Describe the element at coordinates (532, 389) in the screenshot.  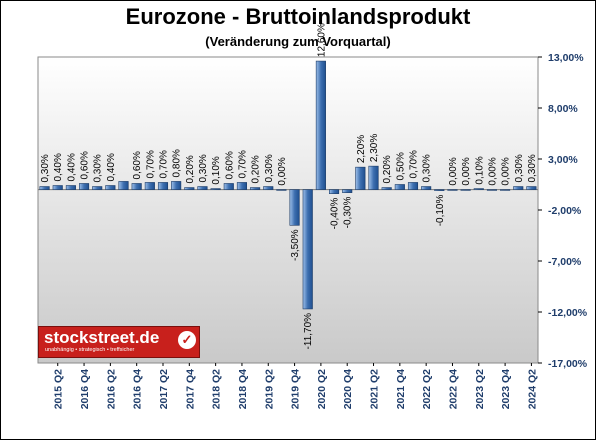
I see `x-tick-label: 2024 Q2` at that location.